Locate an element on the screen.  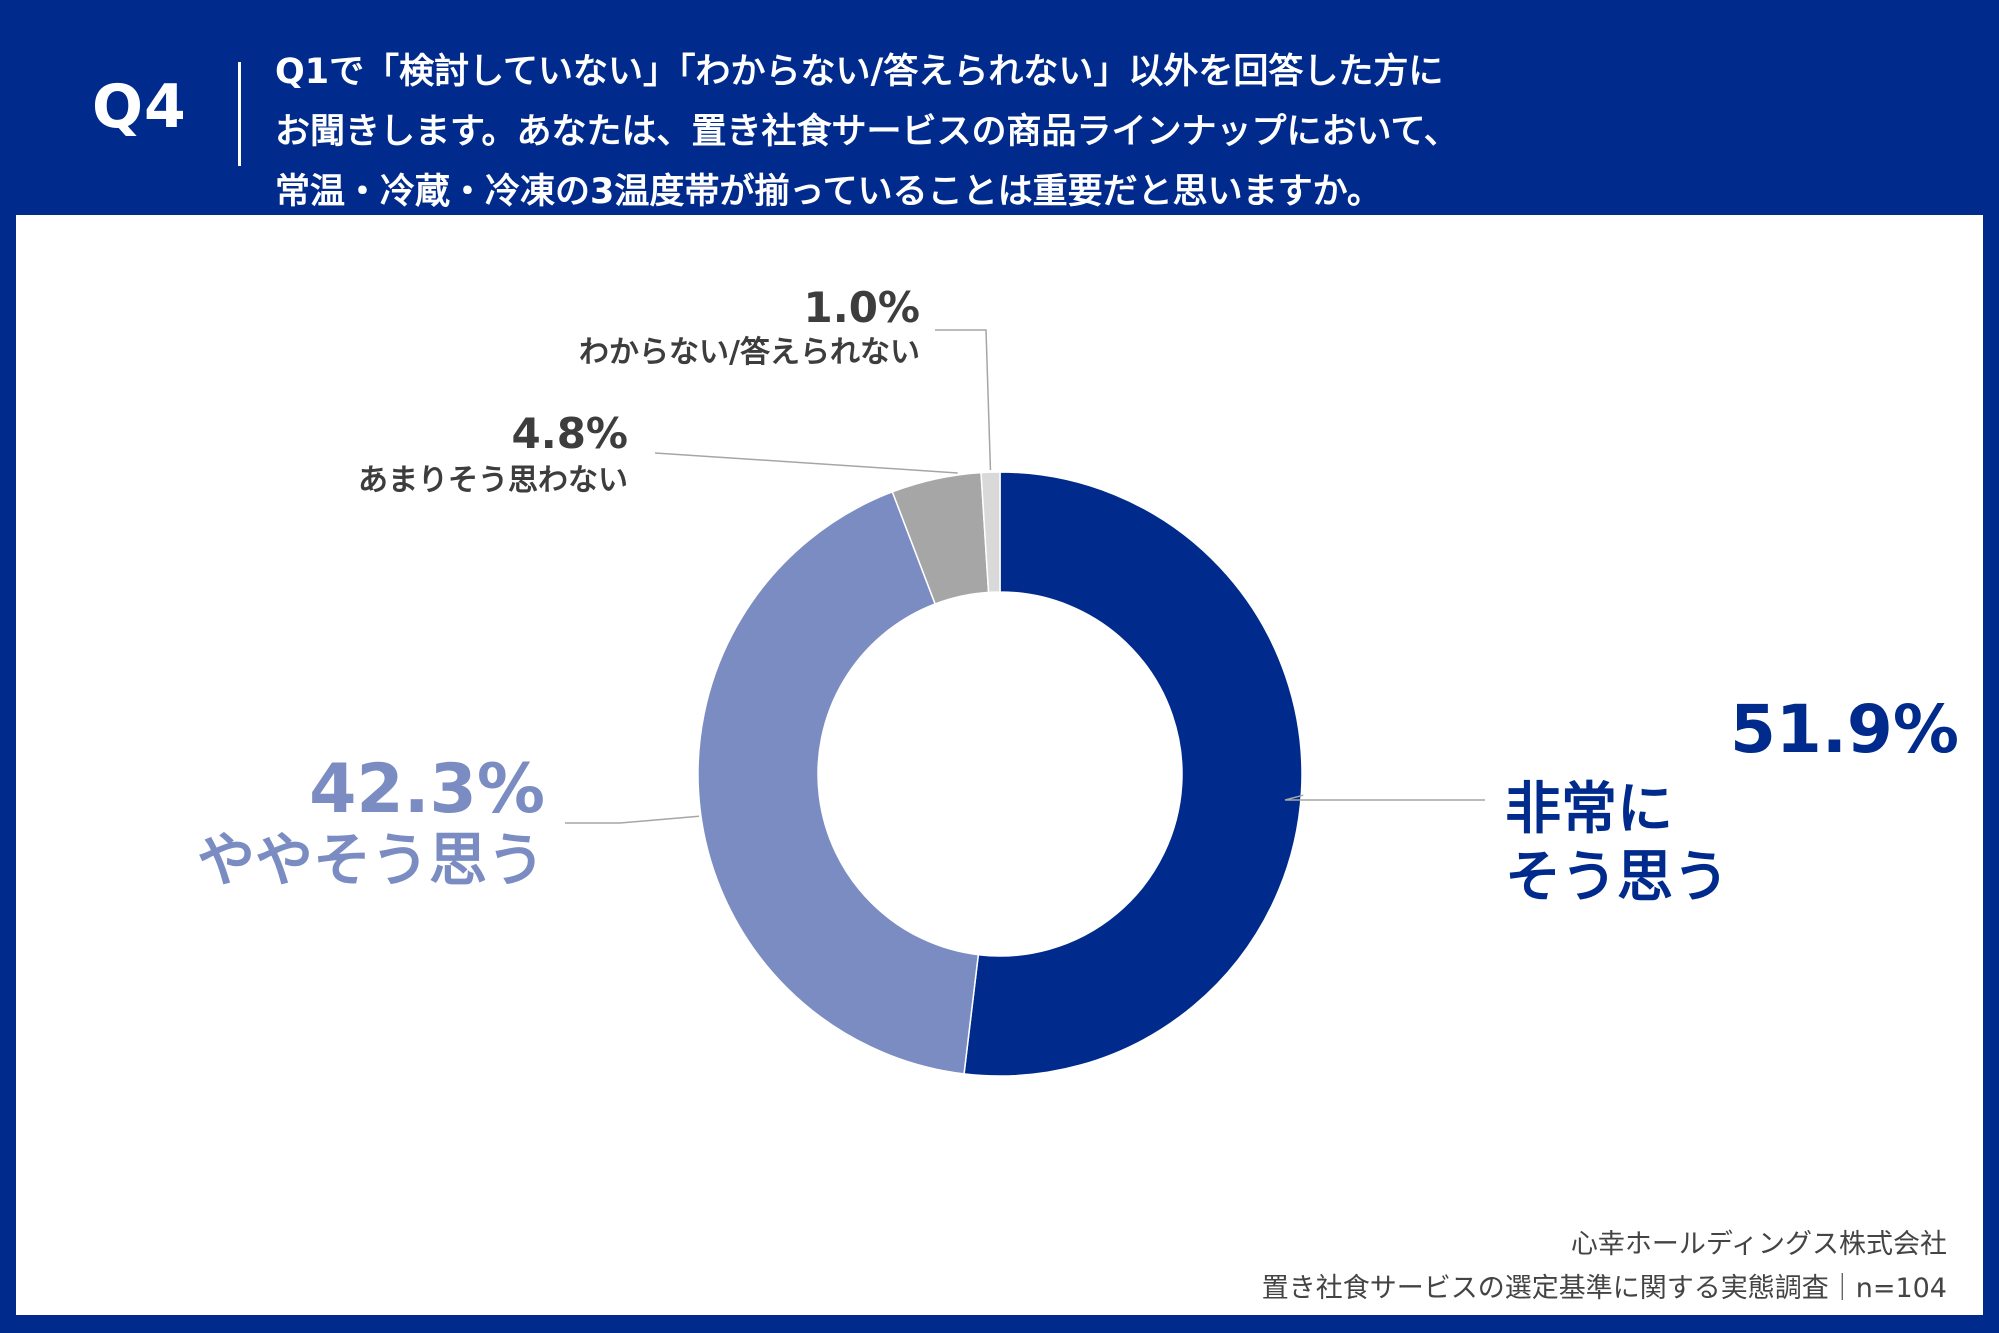
footer-survey: 置き社食サービスの選定基準に関する実態調査｜n=104 is located at coordinates (1604, 1288).